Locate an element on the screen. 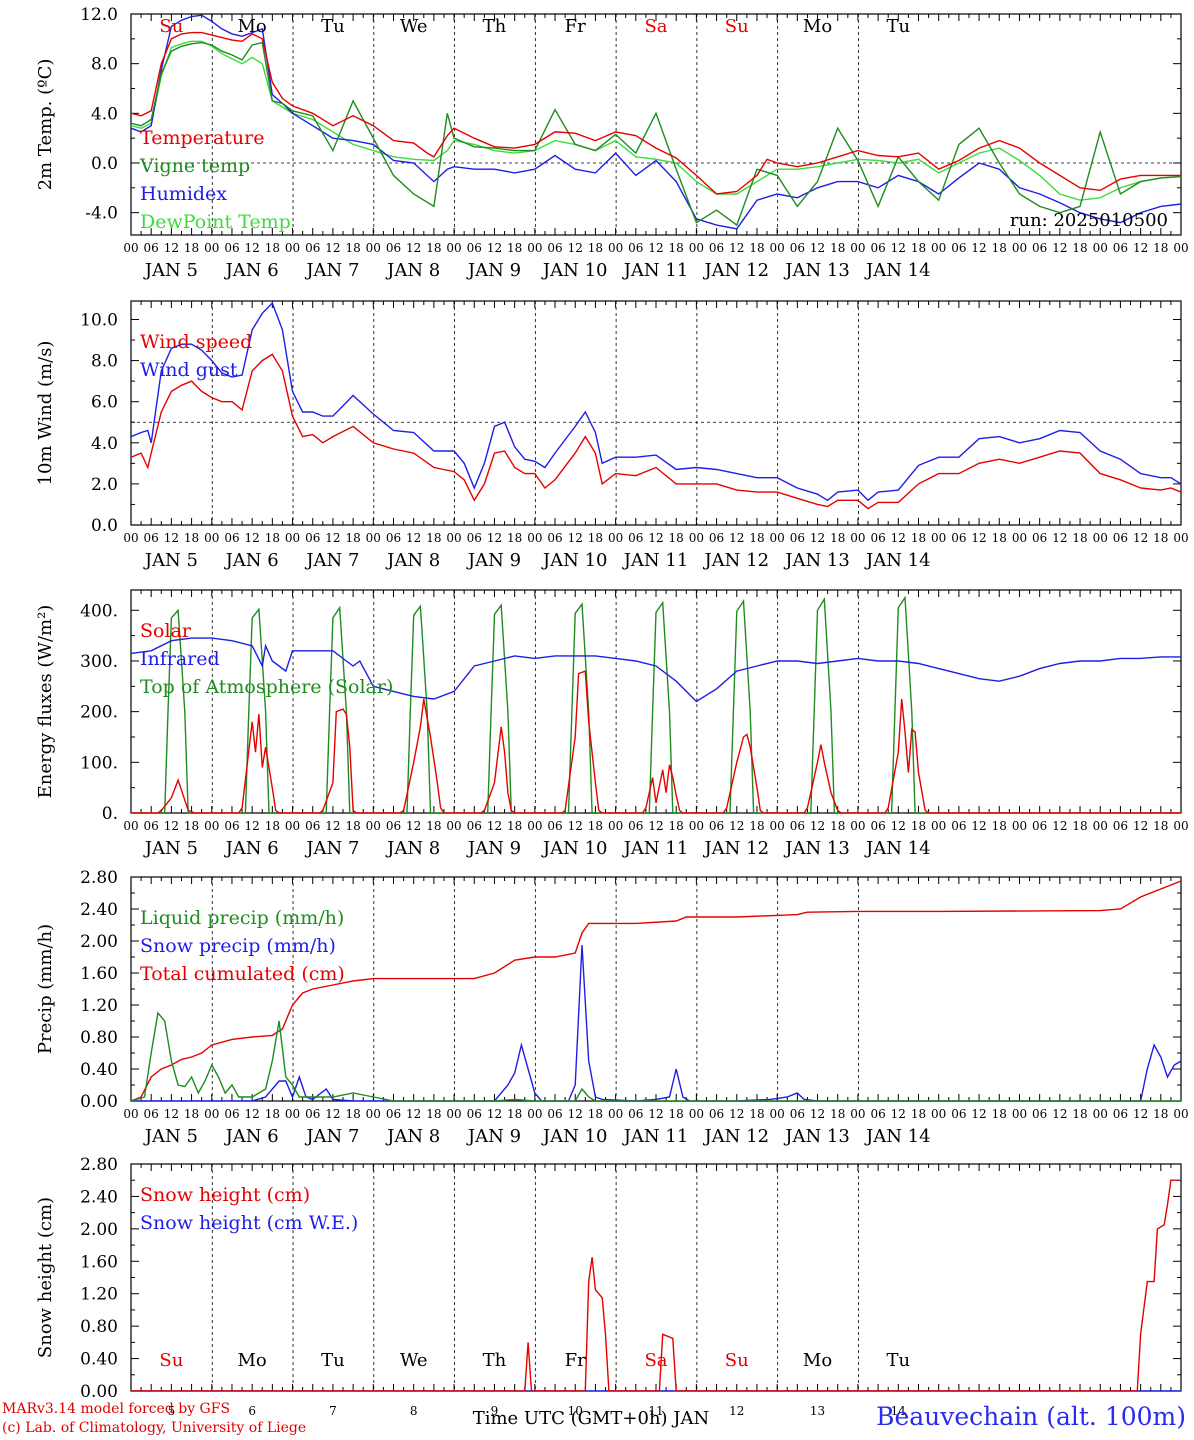  y-tick-label: 2.40 is located at coordinates (99, 1197).